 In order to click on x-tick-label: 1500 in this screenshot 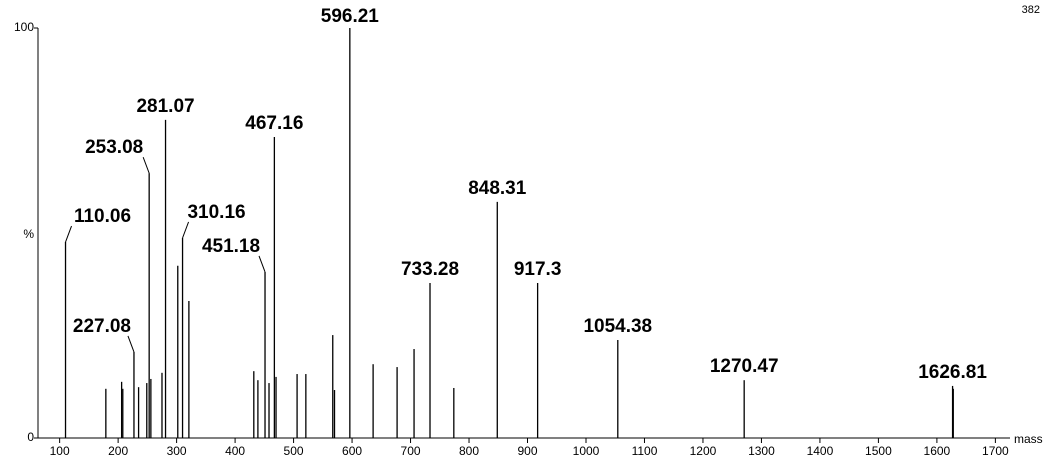, I will do `click(878, 451)`.